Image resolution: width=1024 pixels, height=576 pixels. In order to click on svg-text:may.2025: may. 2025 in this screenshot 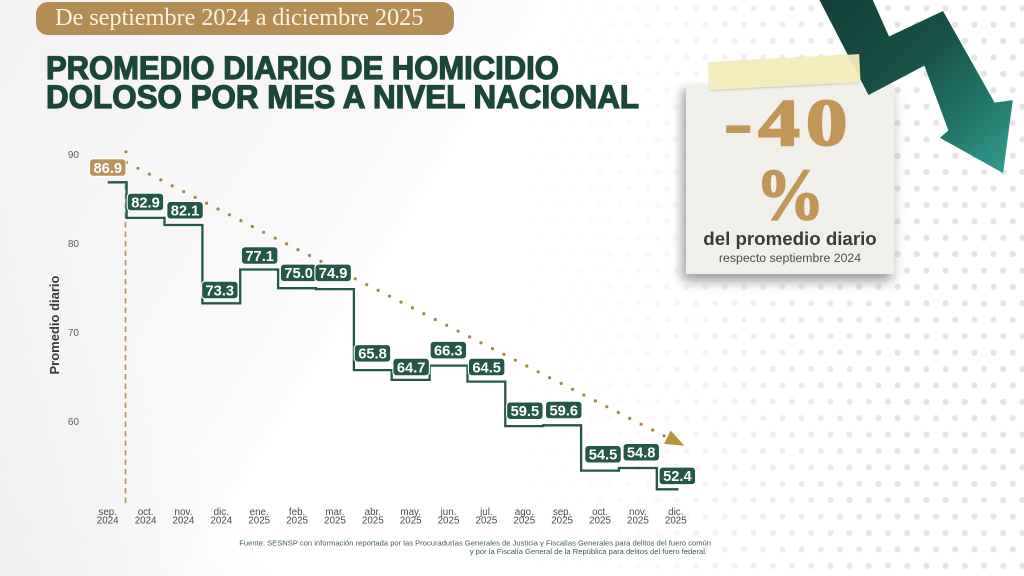, I will do `click(411, 517)`.